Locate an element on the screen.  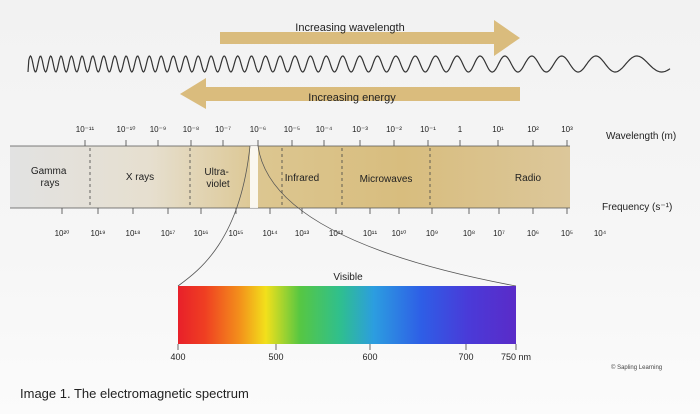
visible-tick-label: 500 is located at coordinates (275, 357).